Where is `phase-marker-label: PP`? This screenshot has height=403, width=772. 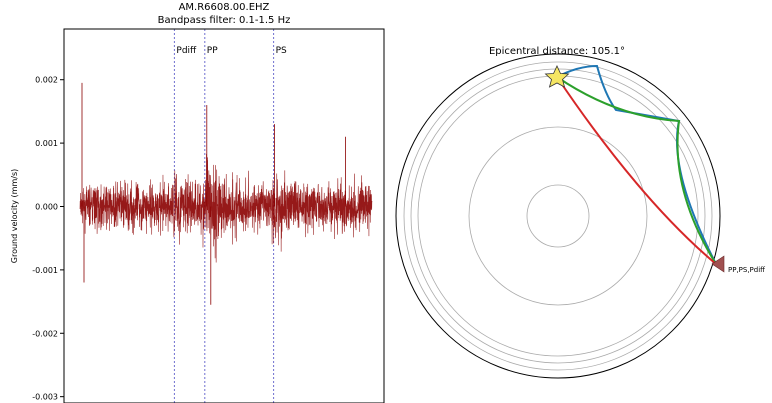 phase-marker-label: PP is located at coordinates (212, 51).